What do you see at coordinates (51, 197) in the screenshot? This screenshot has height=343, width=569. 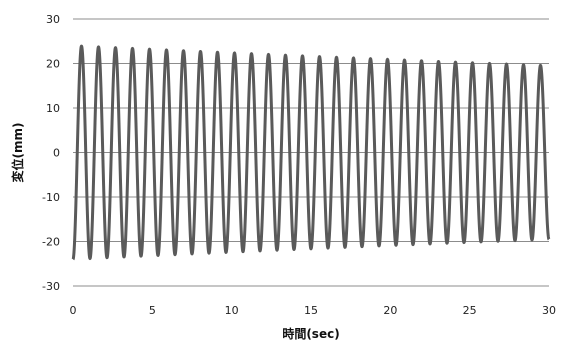 I see `y-tick-label: -10` at bounding box center [51, 197].